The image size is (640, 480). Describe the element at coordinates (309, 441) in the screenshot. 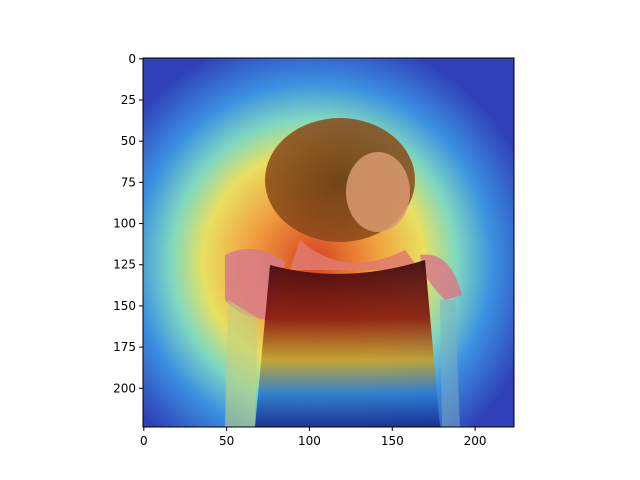

I see `x-tick-label: 100` at that location.